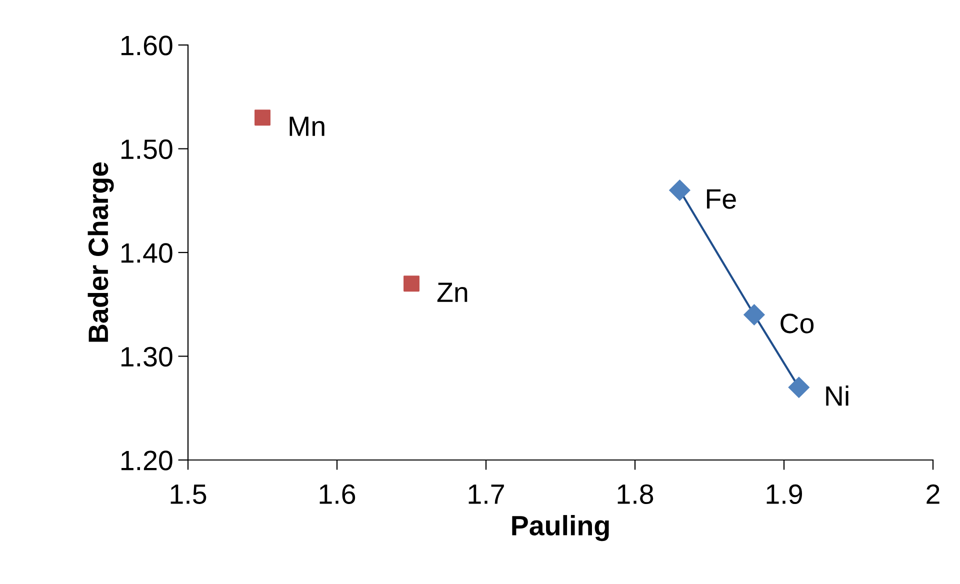 Image resolution: width=960 pixels, height=584 pixels. I want to click on x-tick-label: 1.8, so click(636, 494).